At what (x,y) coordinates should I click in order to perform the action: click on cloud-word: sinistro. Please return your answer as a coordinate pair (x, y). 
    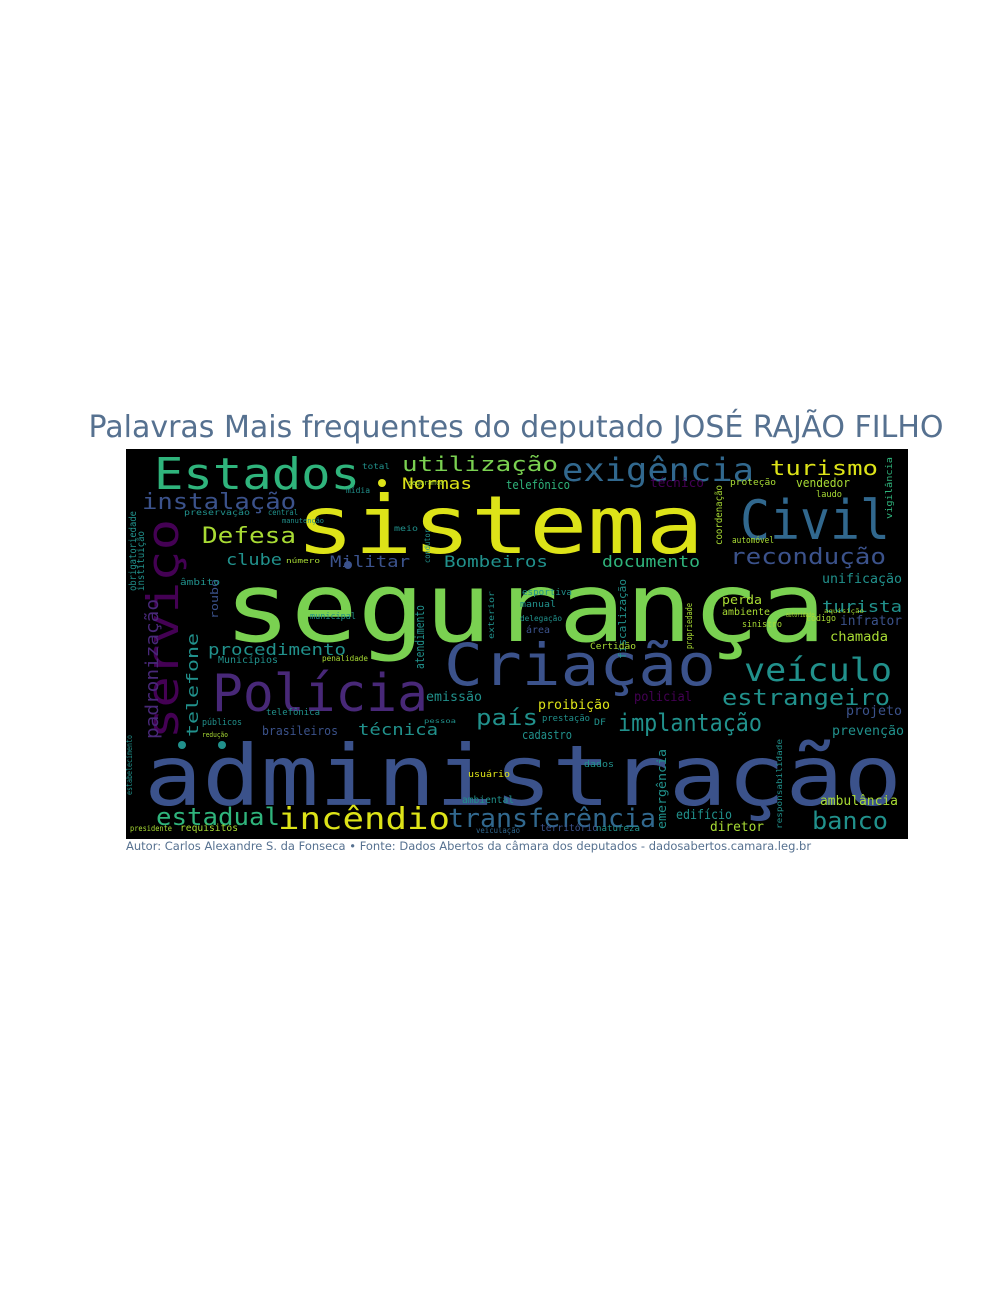
    Looking at the image, I should click on (762, 625).